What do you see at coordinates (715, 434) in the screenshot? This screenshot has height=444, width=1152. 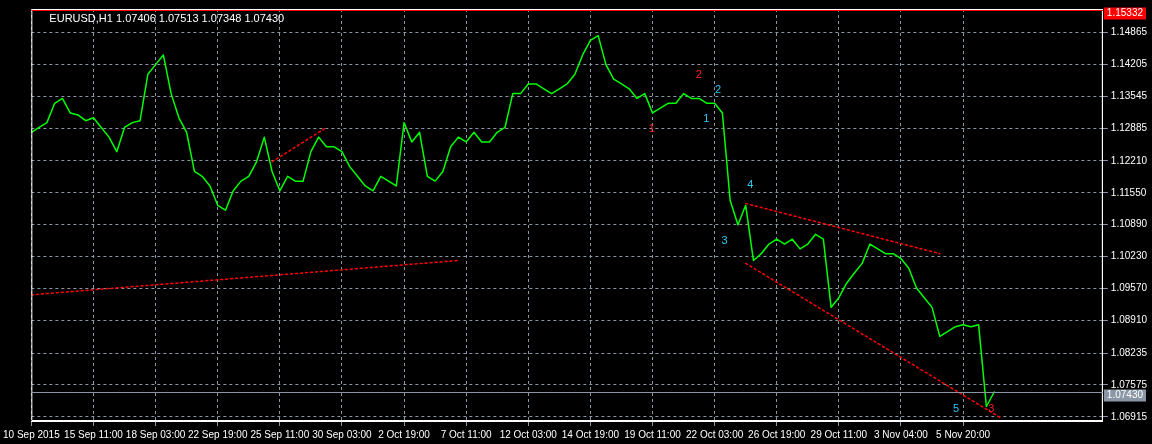 I see `x-tick-label: 22 Oct 03:00` at bounding box center [715, 434].